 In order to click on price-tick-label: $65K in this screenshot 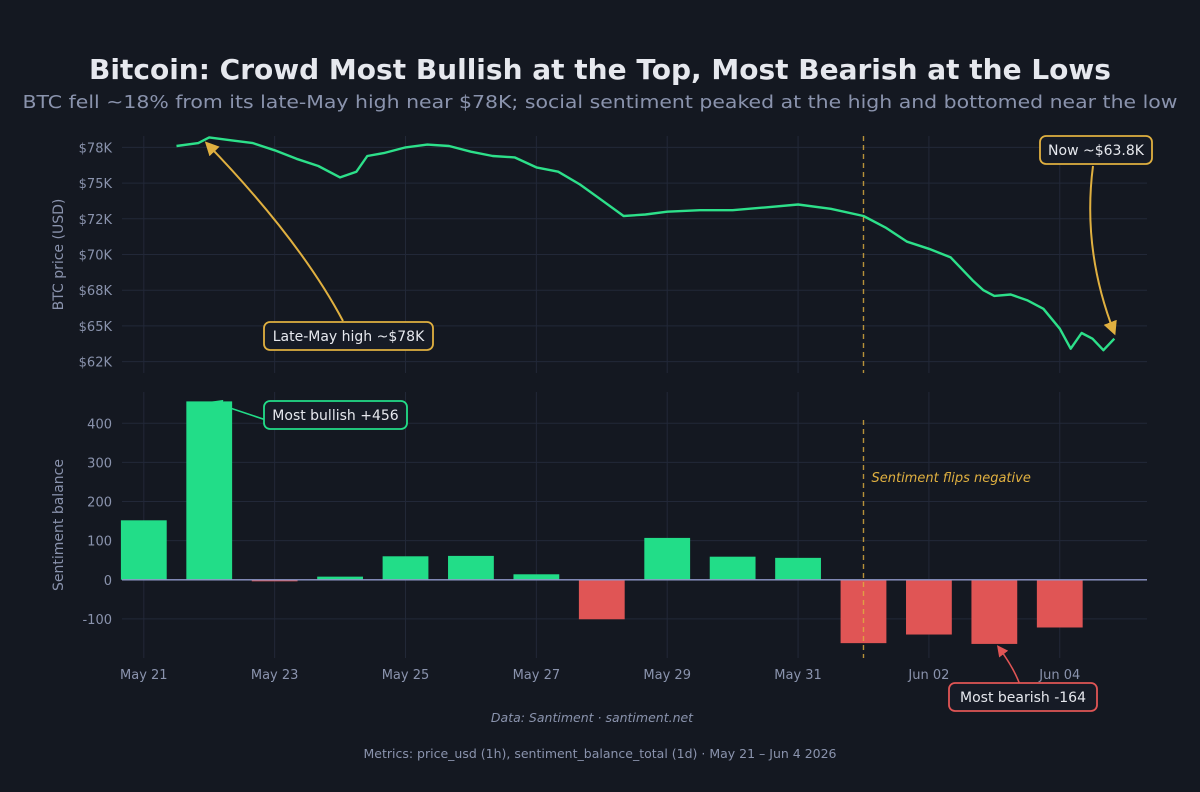, I will do `click(96, 327)`.